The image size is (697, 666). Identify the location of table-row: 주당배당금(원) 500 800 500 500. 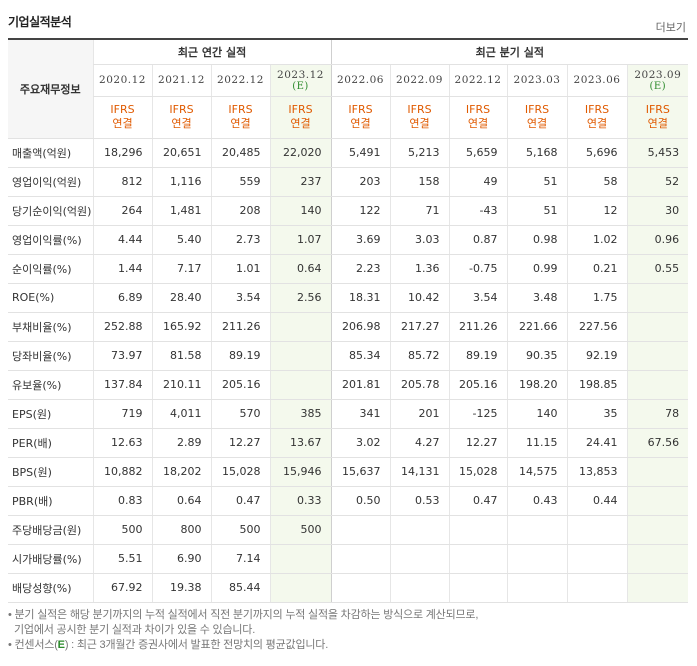
(348, 529).